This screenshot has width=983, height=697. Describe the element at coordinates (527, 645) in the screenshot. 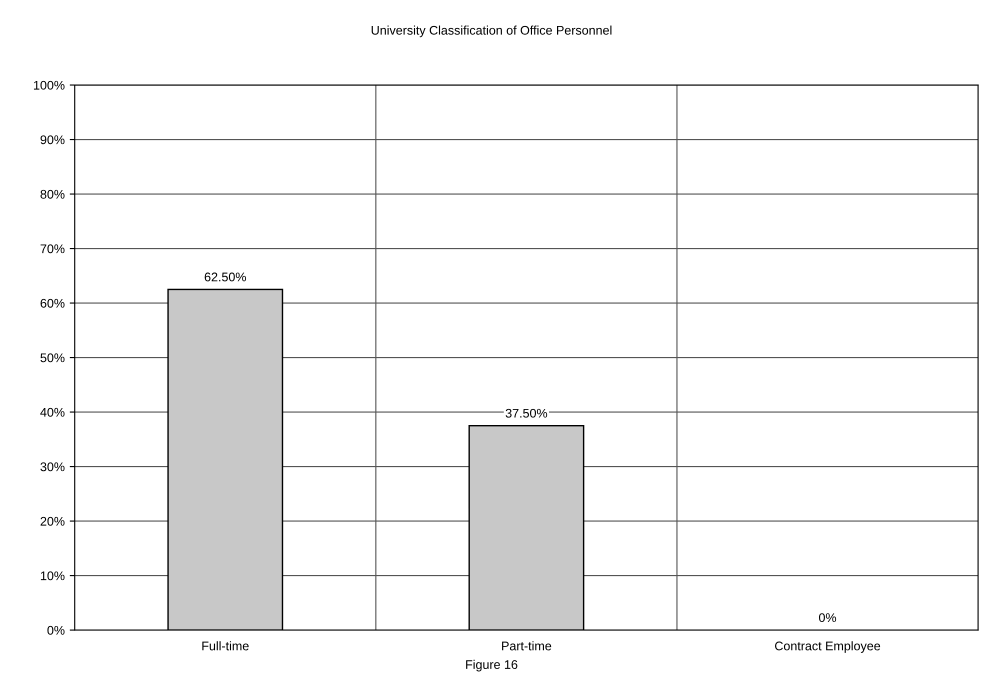

I see `x-tick-label: Part-time` at that location.